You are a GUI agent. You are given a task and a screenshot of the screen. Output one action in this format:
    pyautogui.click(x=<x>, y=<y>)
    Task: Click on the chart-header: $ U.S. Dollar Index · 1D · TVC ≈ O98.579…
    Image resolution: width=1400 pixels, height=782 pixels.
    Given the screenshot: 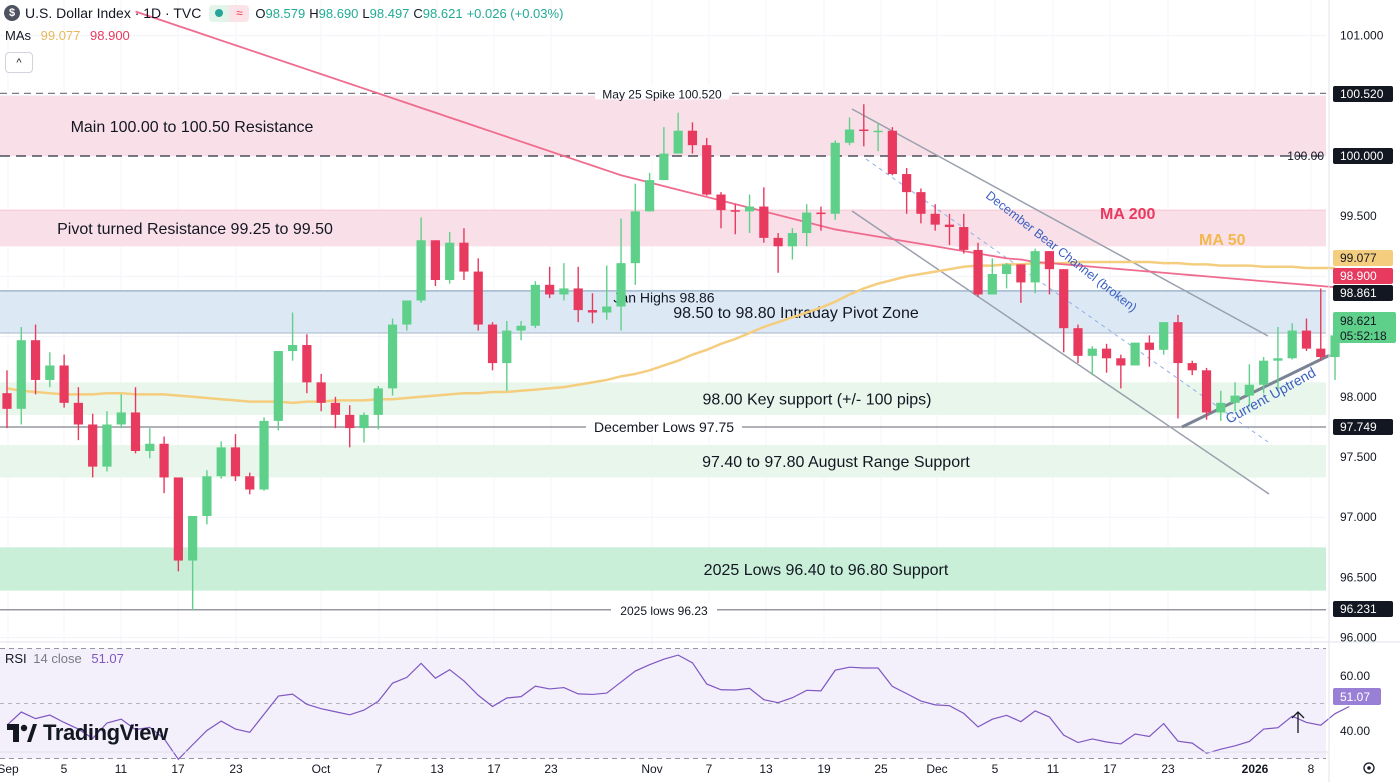 What is the action you would take?
    pyautogui.click(x=285, y=13)
    